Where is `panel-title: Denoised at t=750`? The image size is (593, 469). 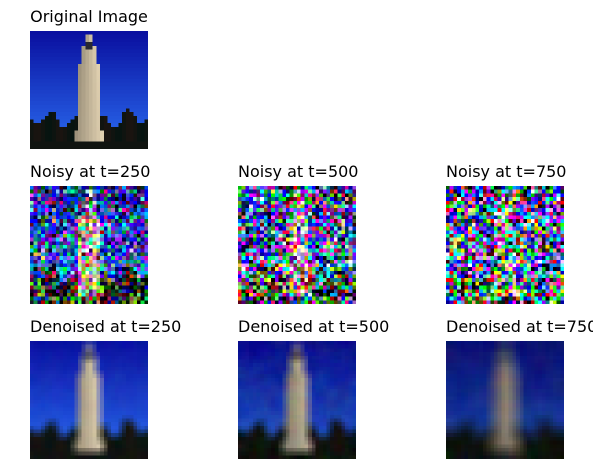 panel-title: Denoised at t=750 is located at coordinates (519, 326).